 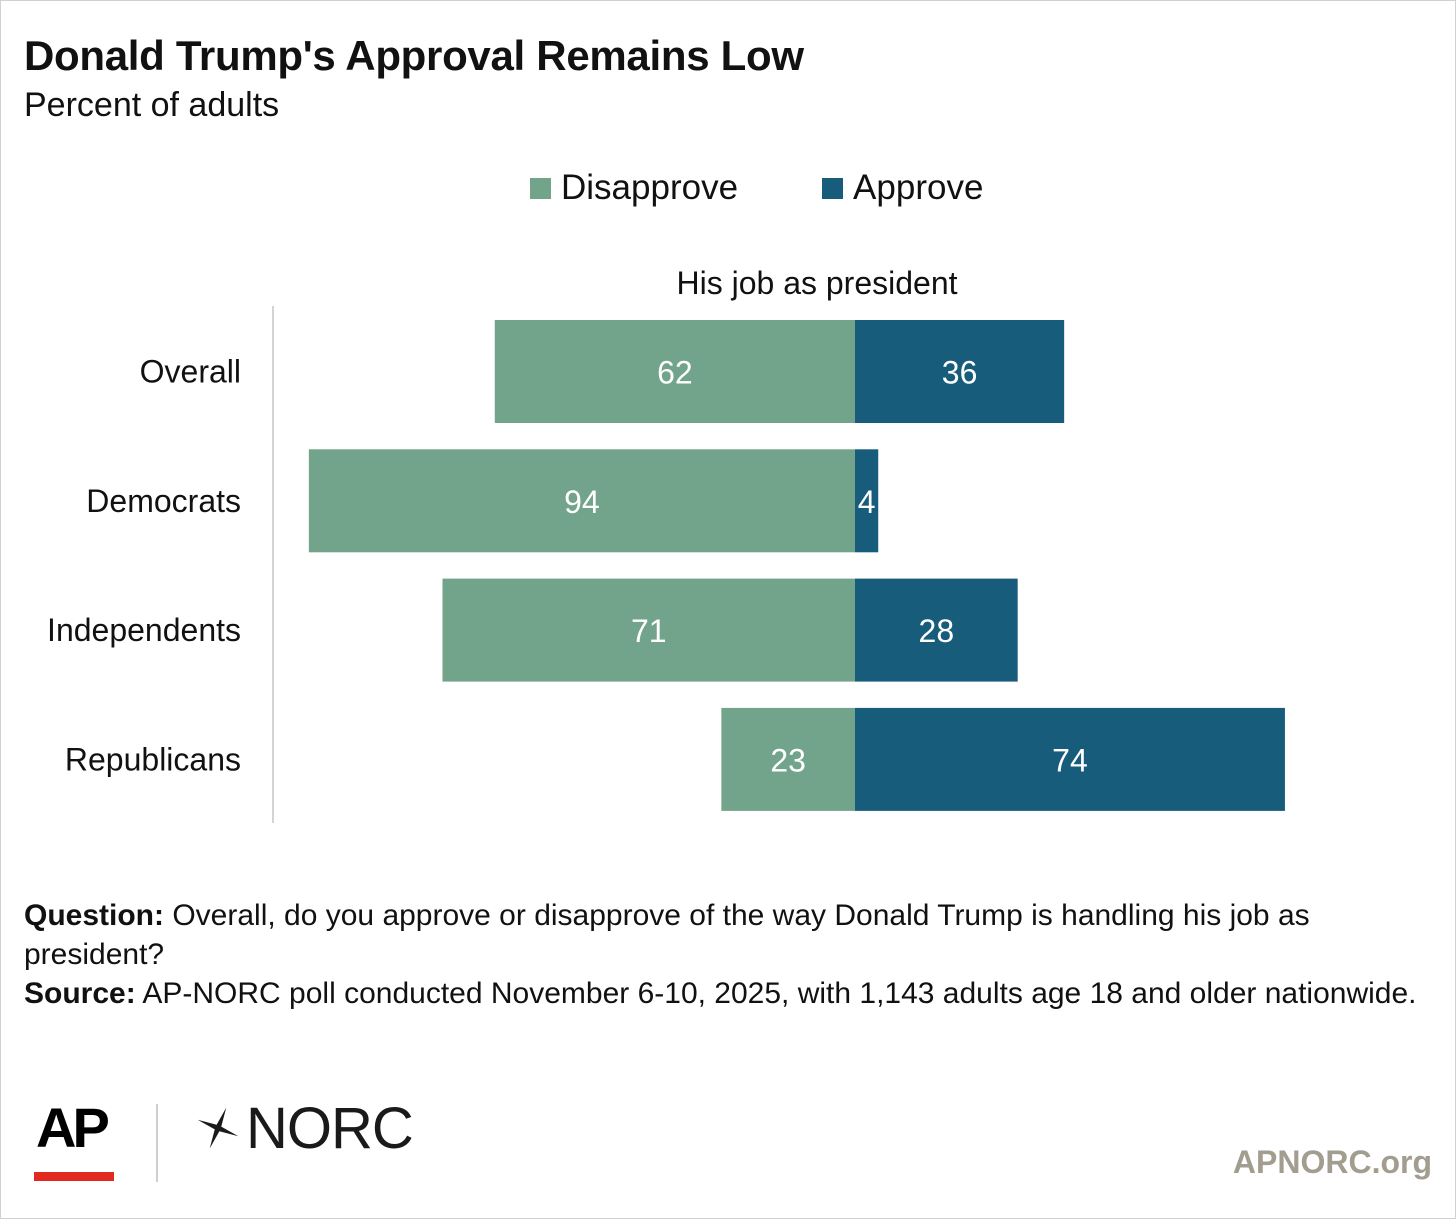 I want to click on data-label-approve-independents: 28, so click(x=937, y=631).